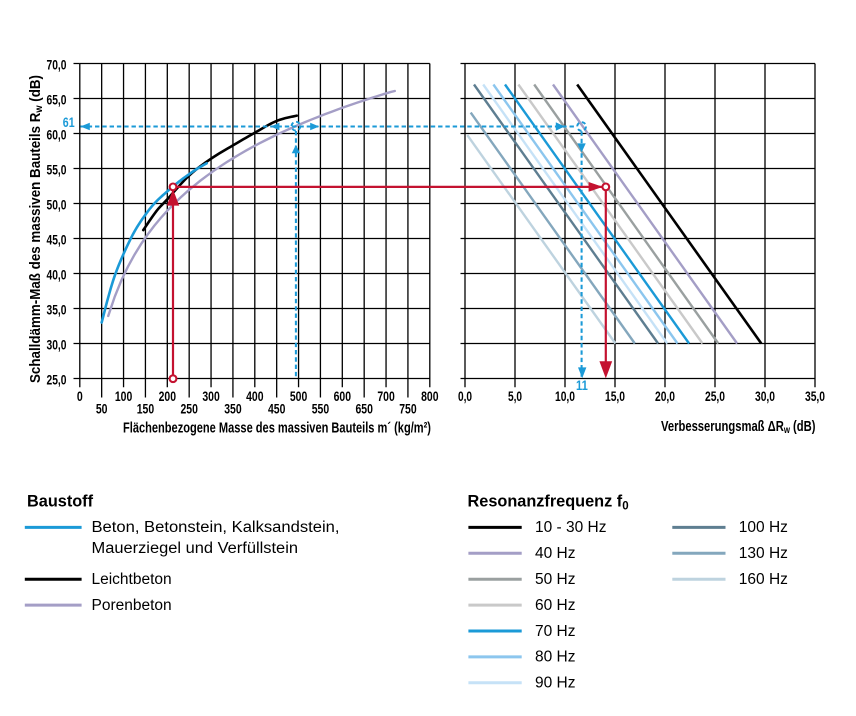  What do you see at coordinates (57, 240) in the screenshot?
I see `svg-text: 45,0` at bounding box center [57, 240].